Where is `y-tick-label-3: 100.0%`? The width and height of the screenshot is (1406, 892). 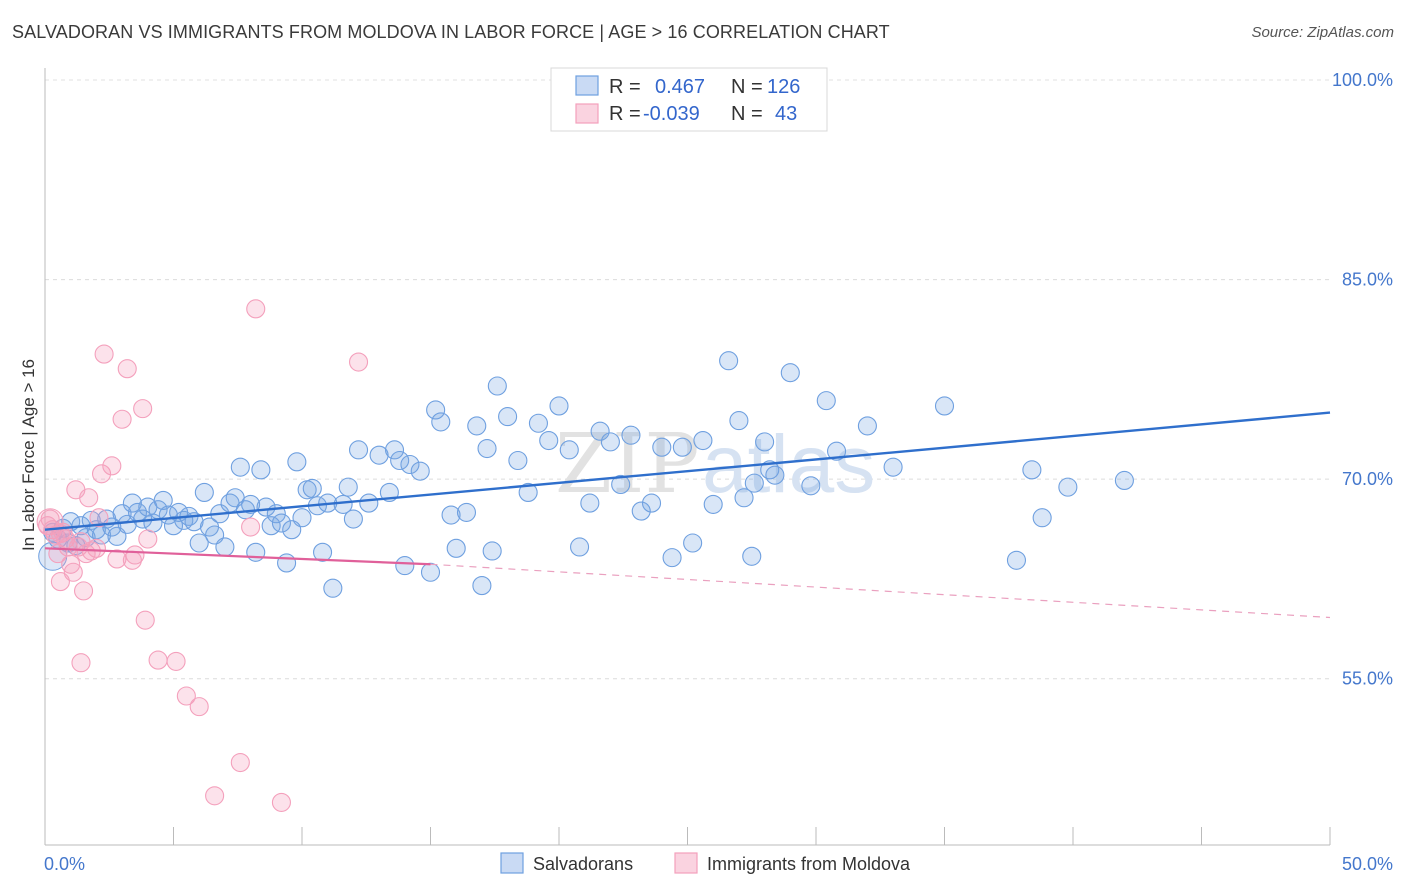
y-tick-label-3: 100.0% is located at coordinates (1362, 80).